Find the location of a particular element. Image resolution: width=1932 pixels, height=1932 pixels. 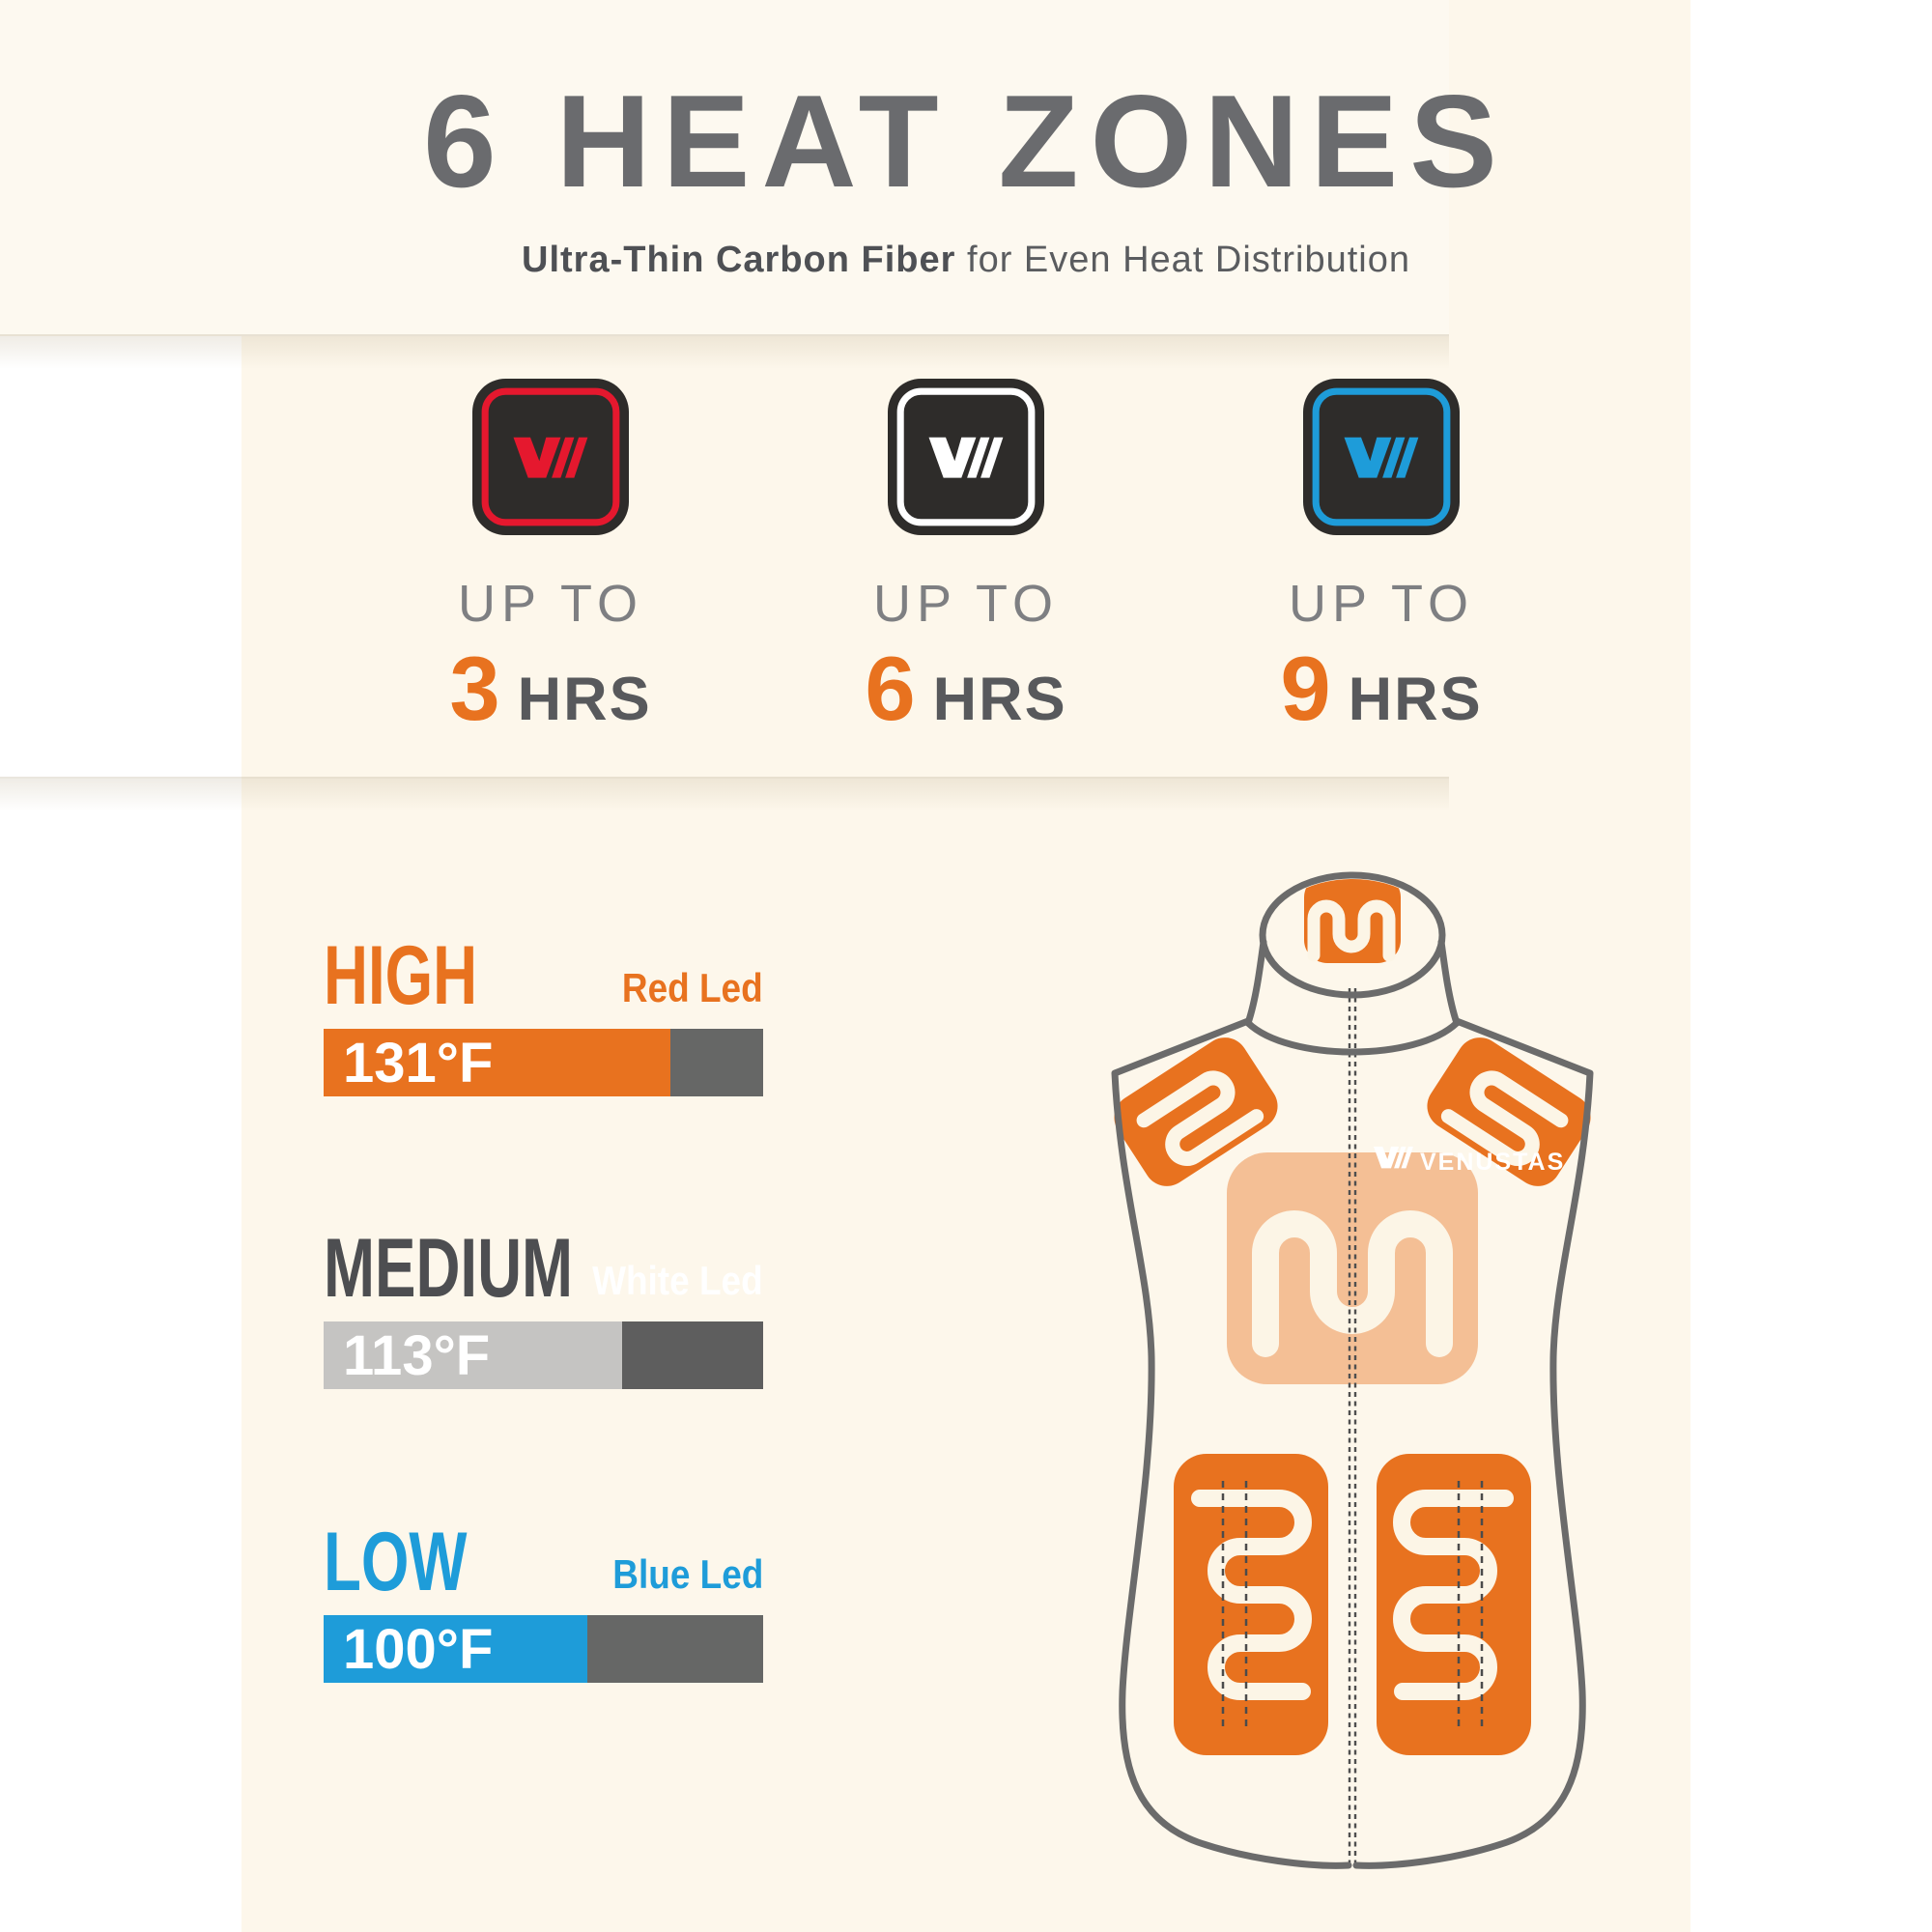

collar-heat-pad is located at coordinates (1352, 921).